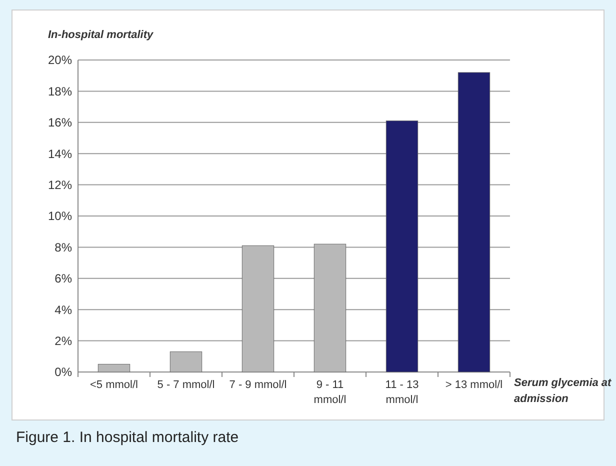  What do you see at coordinates (330, 392) in the screenshot?
I see `x-tick-label: 9 - 11 mmol/l` at bounding box center [330, 392].